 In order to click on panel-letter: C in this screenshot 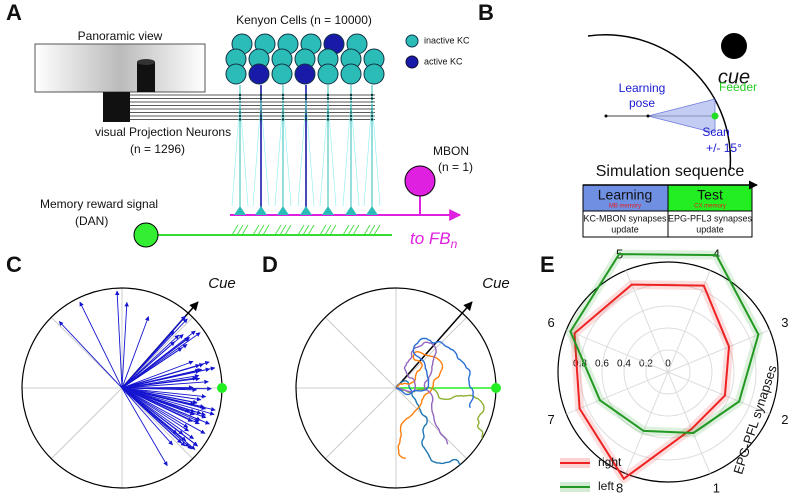, I will do `click(14, 264)`.